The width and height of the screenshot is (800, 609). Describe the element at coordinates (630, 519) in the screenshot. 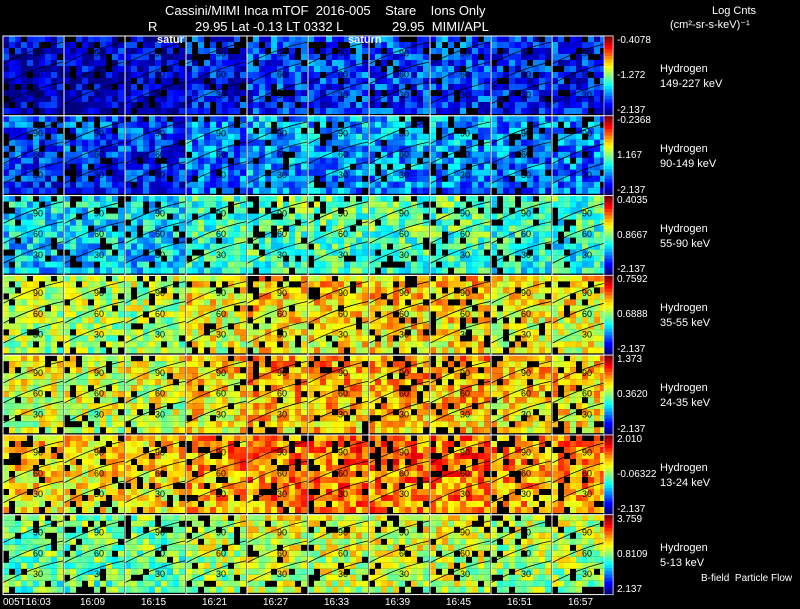

I see `colorbar-max: 3.759` at that location.